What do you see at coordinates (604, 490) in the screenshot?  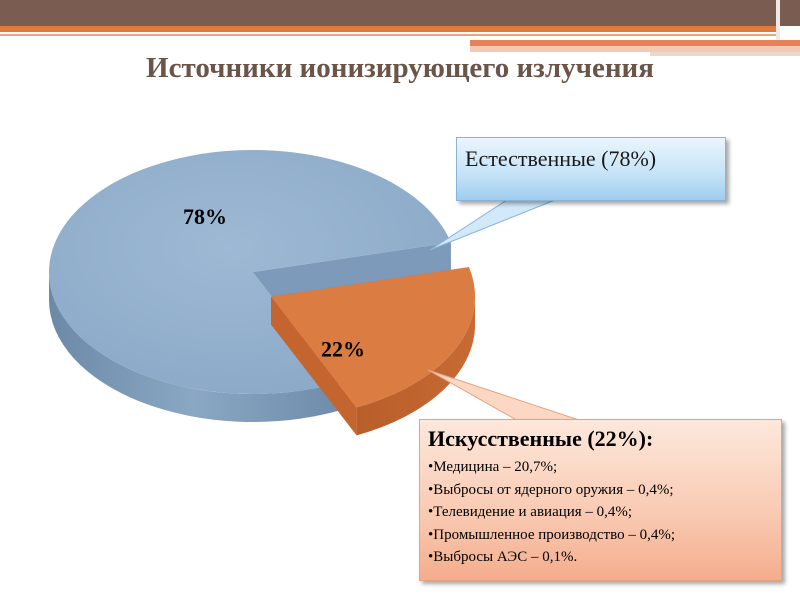 I see `list-item: Выбросы от ядерного оружия – 0,4%;` at bounding box center [604, 490].